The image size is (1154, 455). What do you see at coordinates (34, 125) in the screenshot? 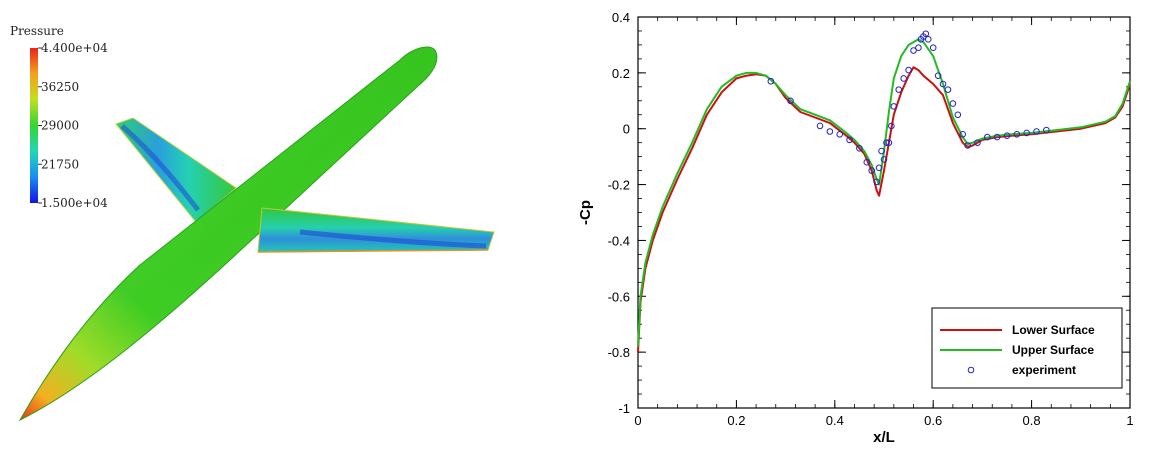
I see `colorbar-gradient` at bounding box center [34, 125].